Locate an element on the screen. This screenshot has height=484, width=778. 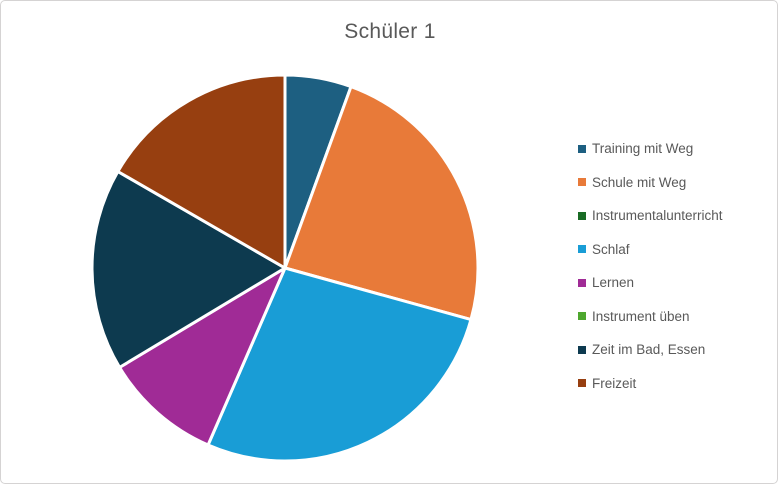
legend-item-instrumentalunterricht: Instrumentalunterricht is located at coordinates (650, 215).